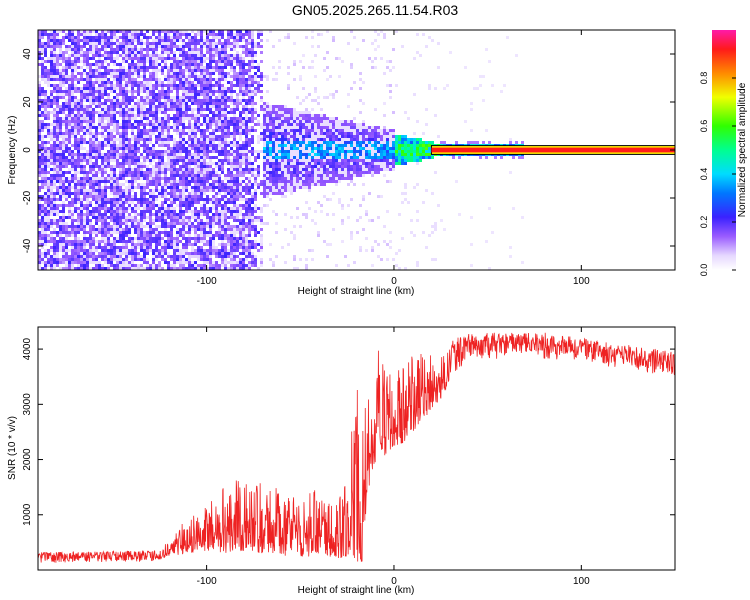 The width and height of the screenshot is (750, 600). Describe the element at coordinates (12, 150) in the screenshot. I see `heatmap-y-axis-label: Frequency (Hz)` at that location.